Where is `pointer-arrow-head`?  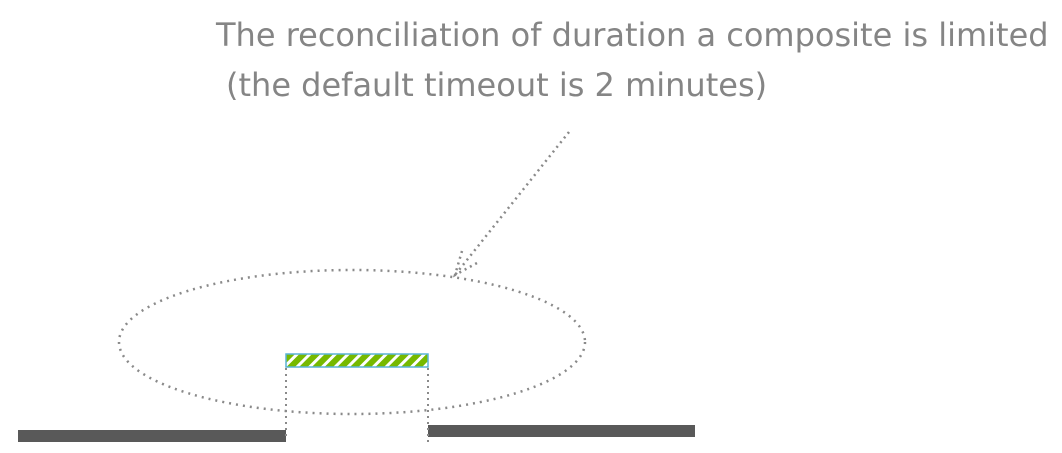 pointer-arrow-head is located at coordinates (465, 264).